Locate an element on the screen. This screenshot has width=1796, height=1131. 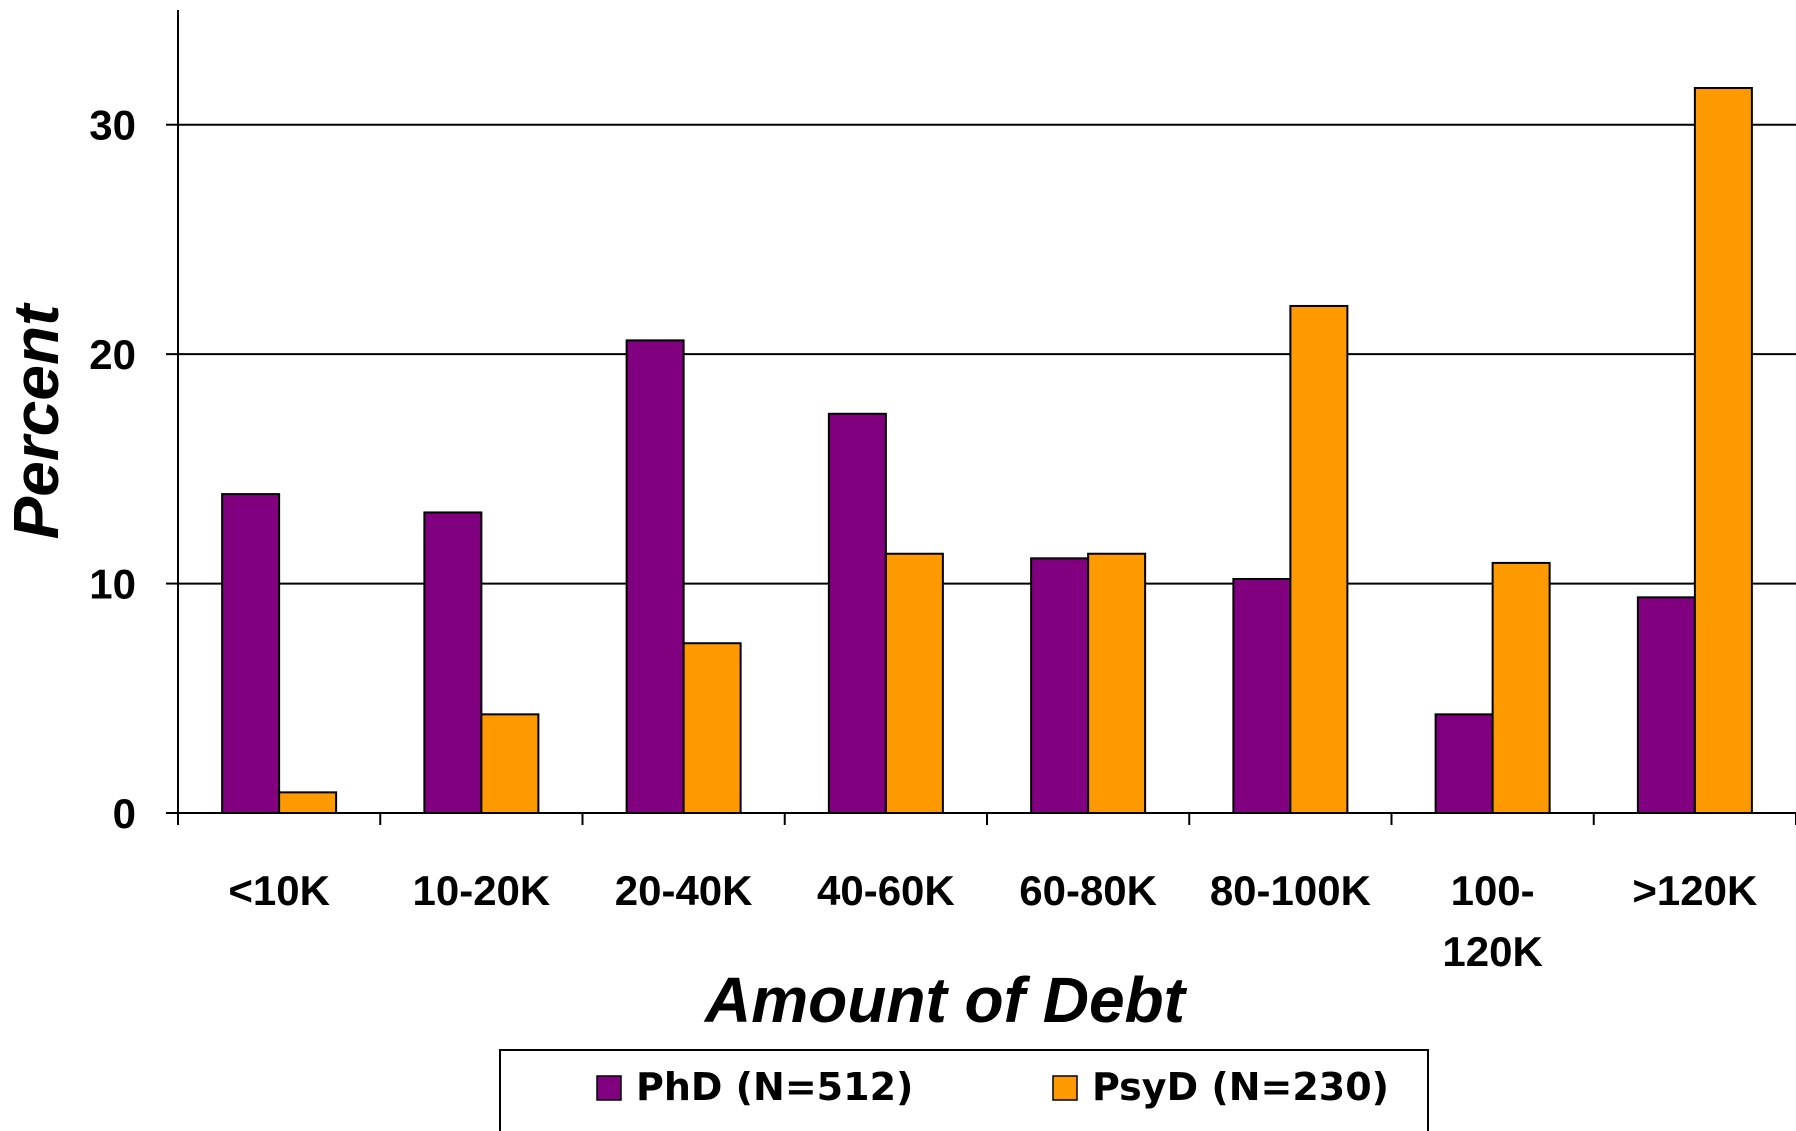
x-category-label: 20-40K is located at coordinates (684, 890).